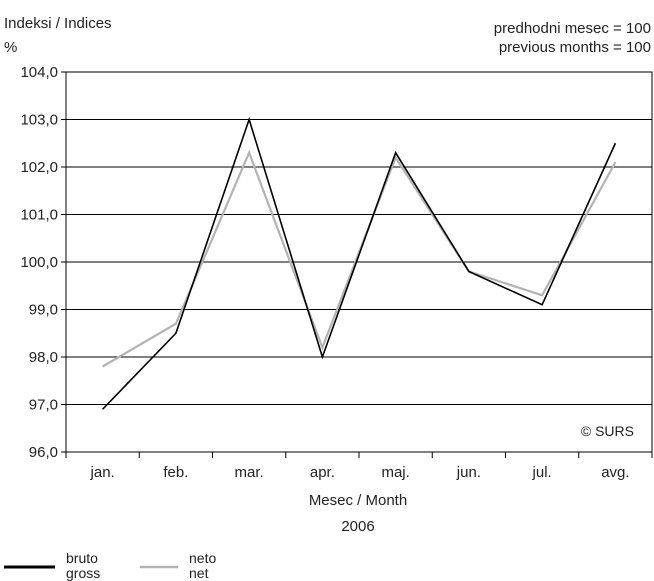 The height and width of the screenshot is (581, 654). I want to click on y-tick-label: 98,0, so click(43, 357).